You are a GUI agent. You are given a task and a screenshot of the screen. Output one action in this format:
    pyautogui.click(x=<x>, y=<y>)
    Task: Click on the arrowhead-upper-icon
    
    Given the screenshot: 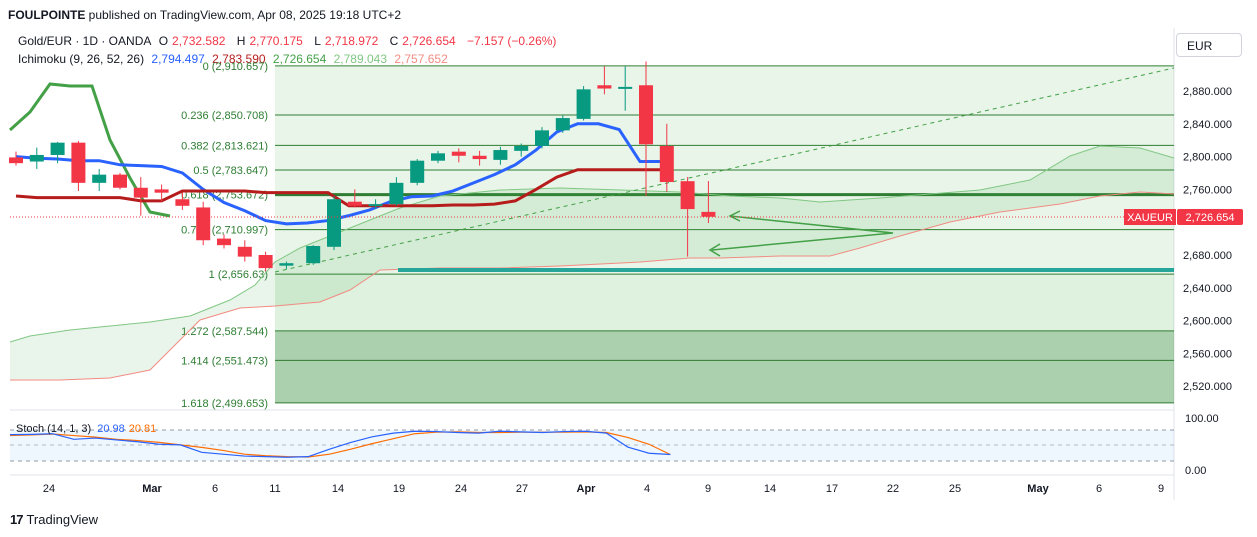 What is the action you would take?
    pyautogui.click(x=734, y=216)
    